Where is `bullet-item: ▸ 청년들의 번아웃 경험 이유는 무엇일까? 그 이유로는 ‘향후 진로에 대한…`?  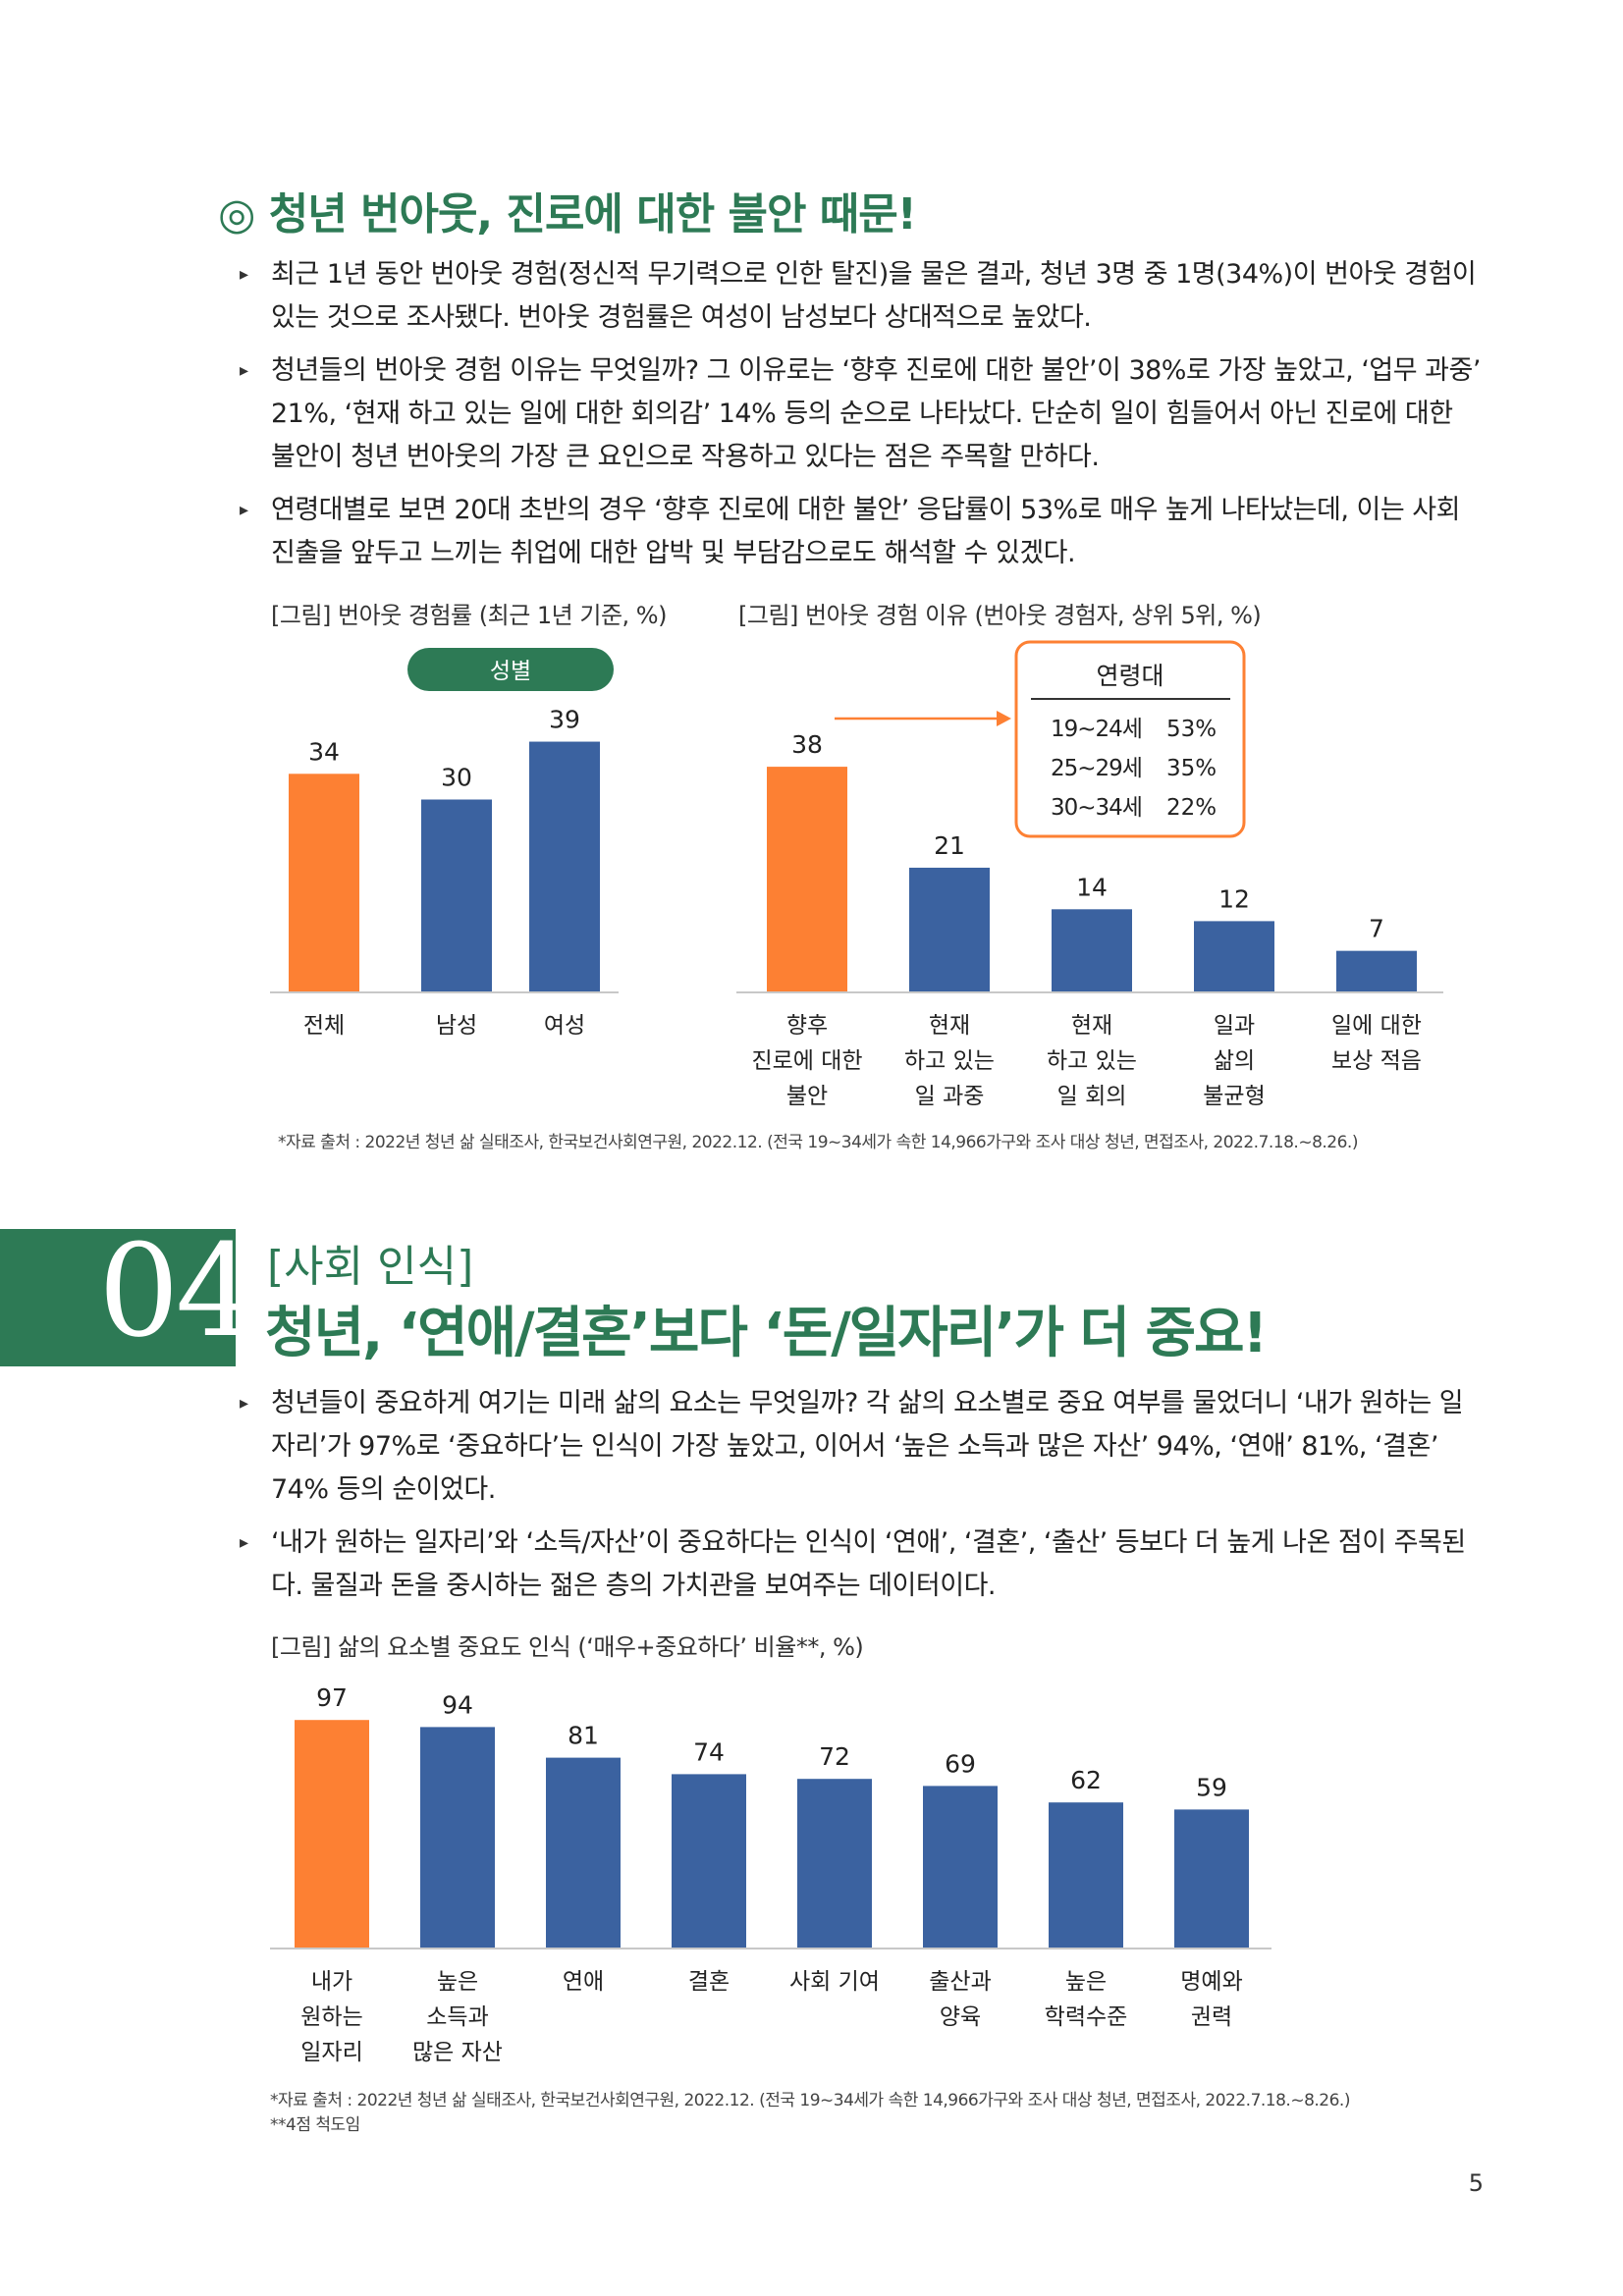
bullet-item: ▸ 청년들의 번아웃 경험 이유는 무엇일까? 그 이유로는 ‘향후 진로에 대한… is located at coordinates (859, 414).